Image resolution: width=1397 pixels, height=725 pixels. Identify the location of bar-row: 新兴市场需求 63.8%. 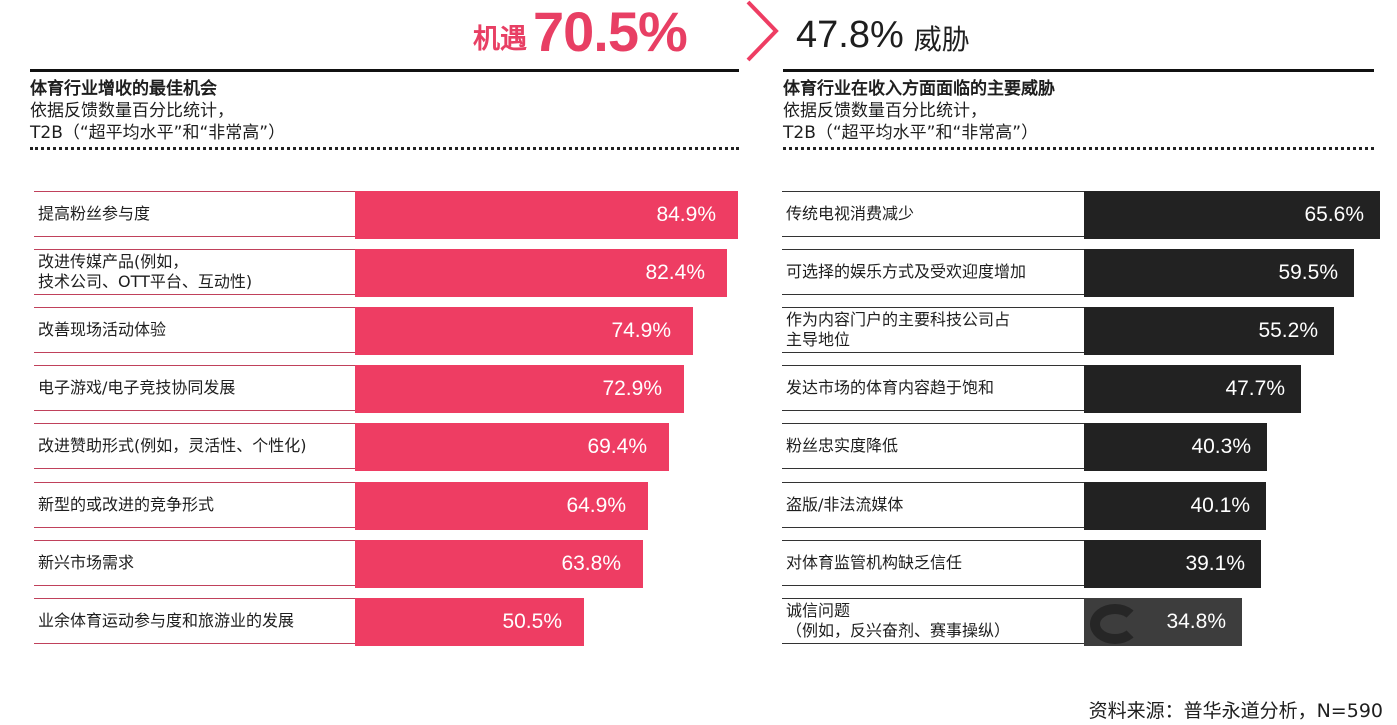
(338, 564).